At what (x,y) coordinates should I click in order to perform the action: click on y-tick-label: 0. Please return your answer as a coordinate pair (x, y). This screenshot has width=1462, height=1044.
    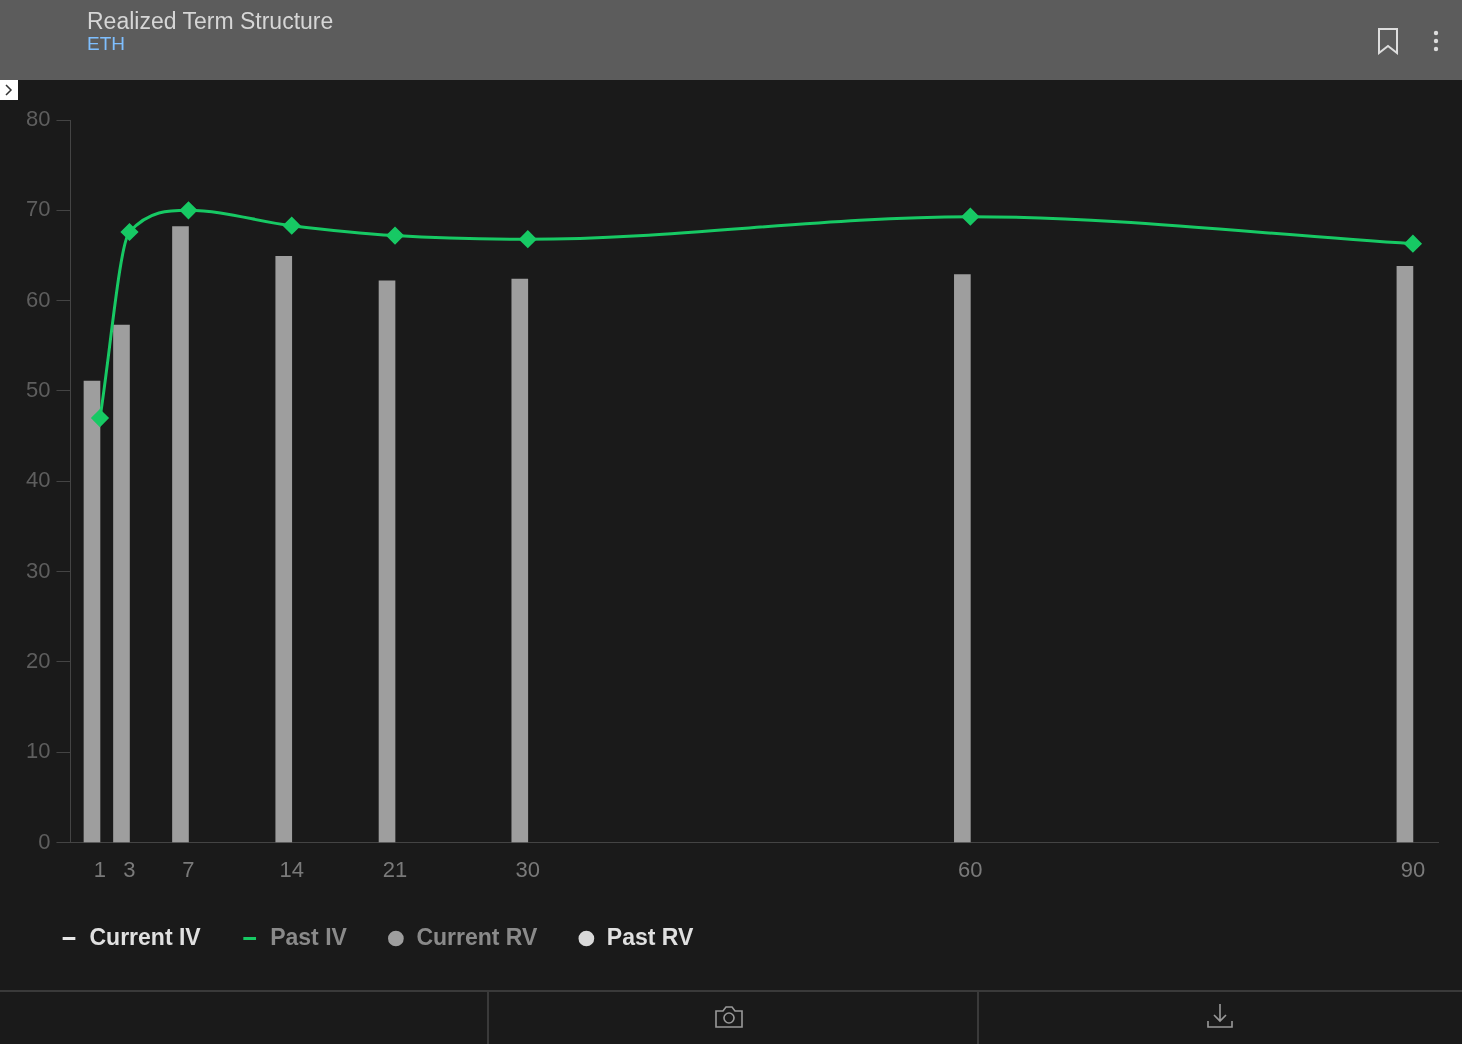
    Looking at the image, I should click on (44, 841).